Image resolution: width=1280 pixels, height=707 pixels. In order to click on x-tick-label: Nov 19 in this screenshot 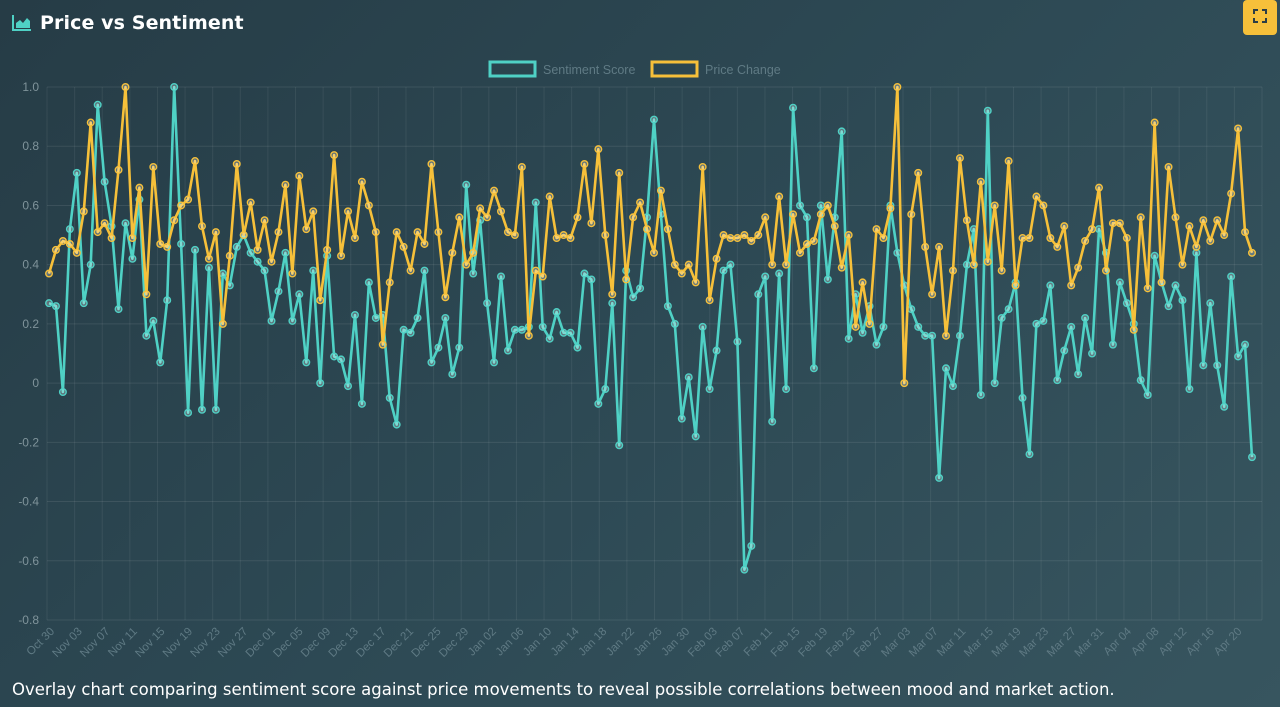, I will do `click(178, 643)`.